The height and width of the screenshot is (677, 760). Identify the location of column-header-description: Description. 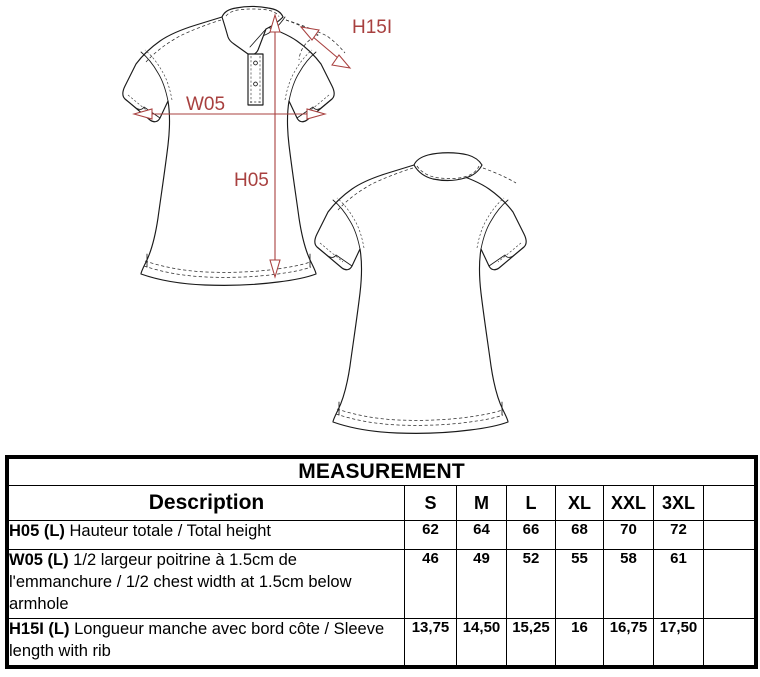
(206, 503).